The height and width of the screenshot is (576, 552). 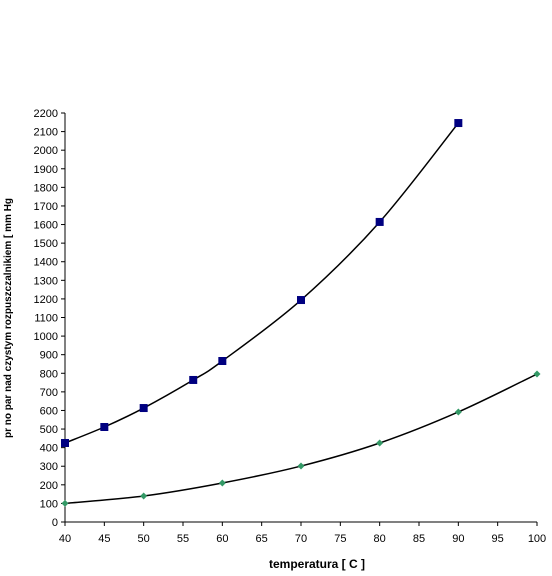 I want to click on x-tick-label: 80, so click(x=380, y=539).